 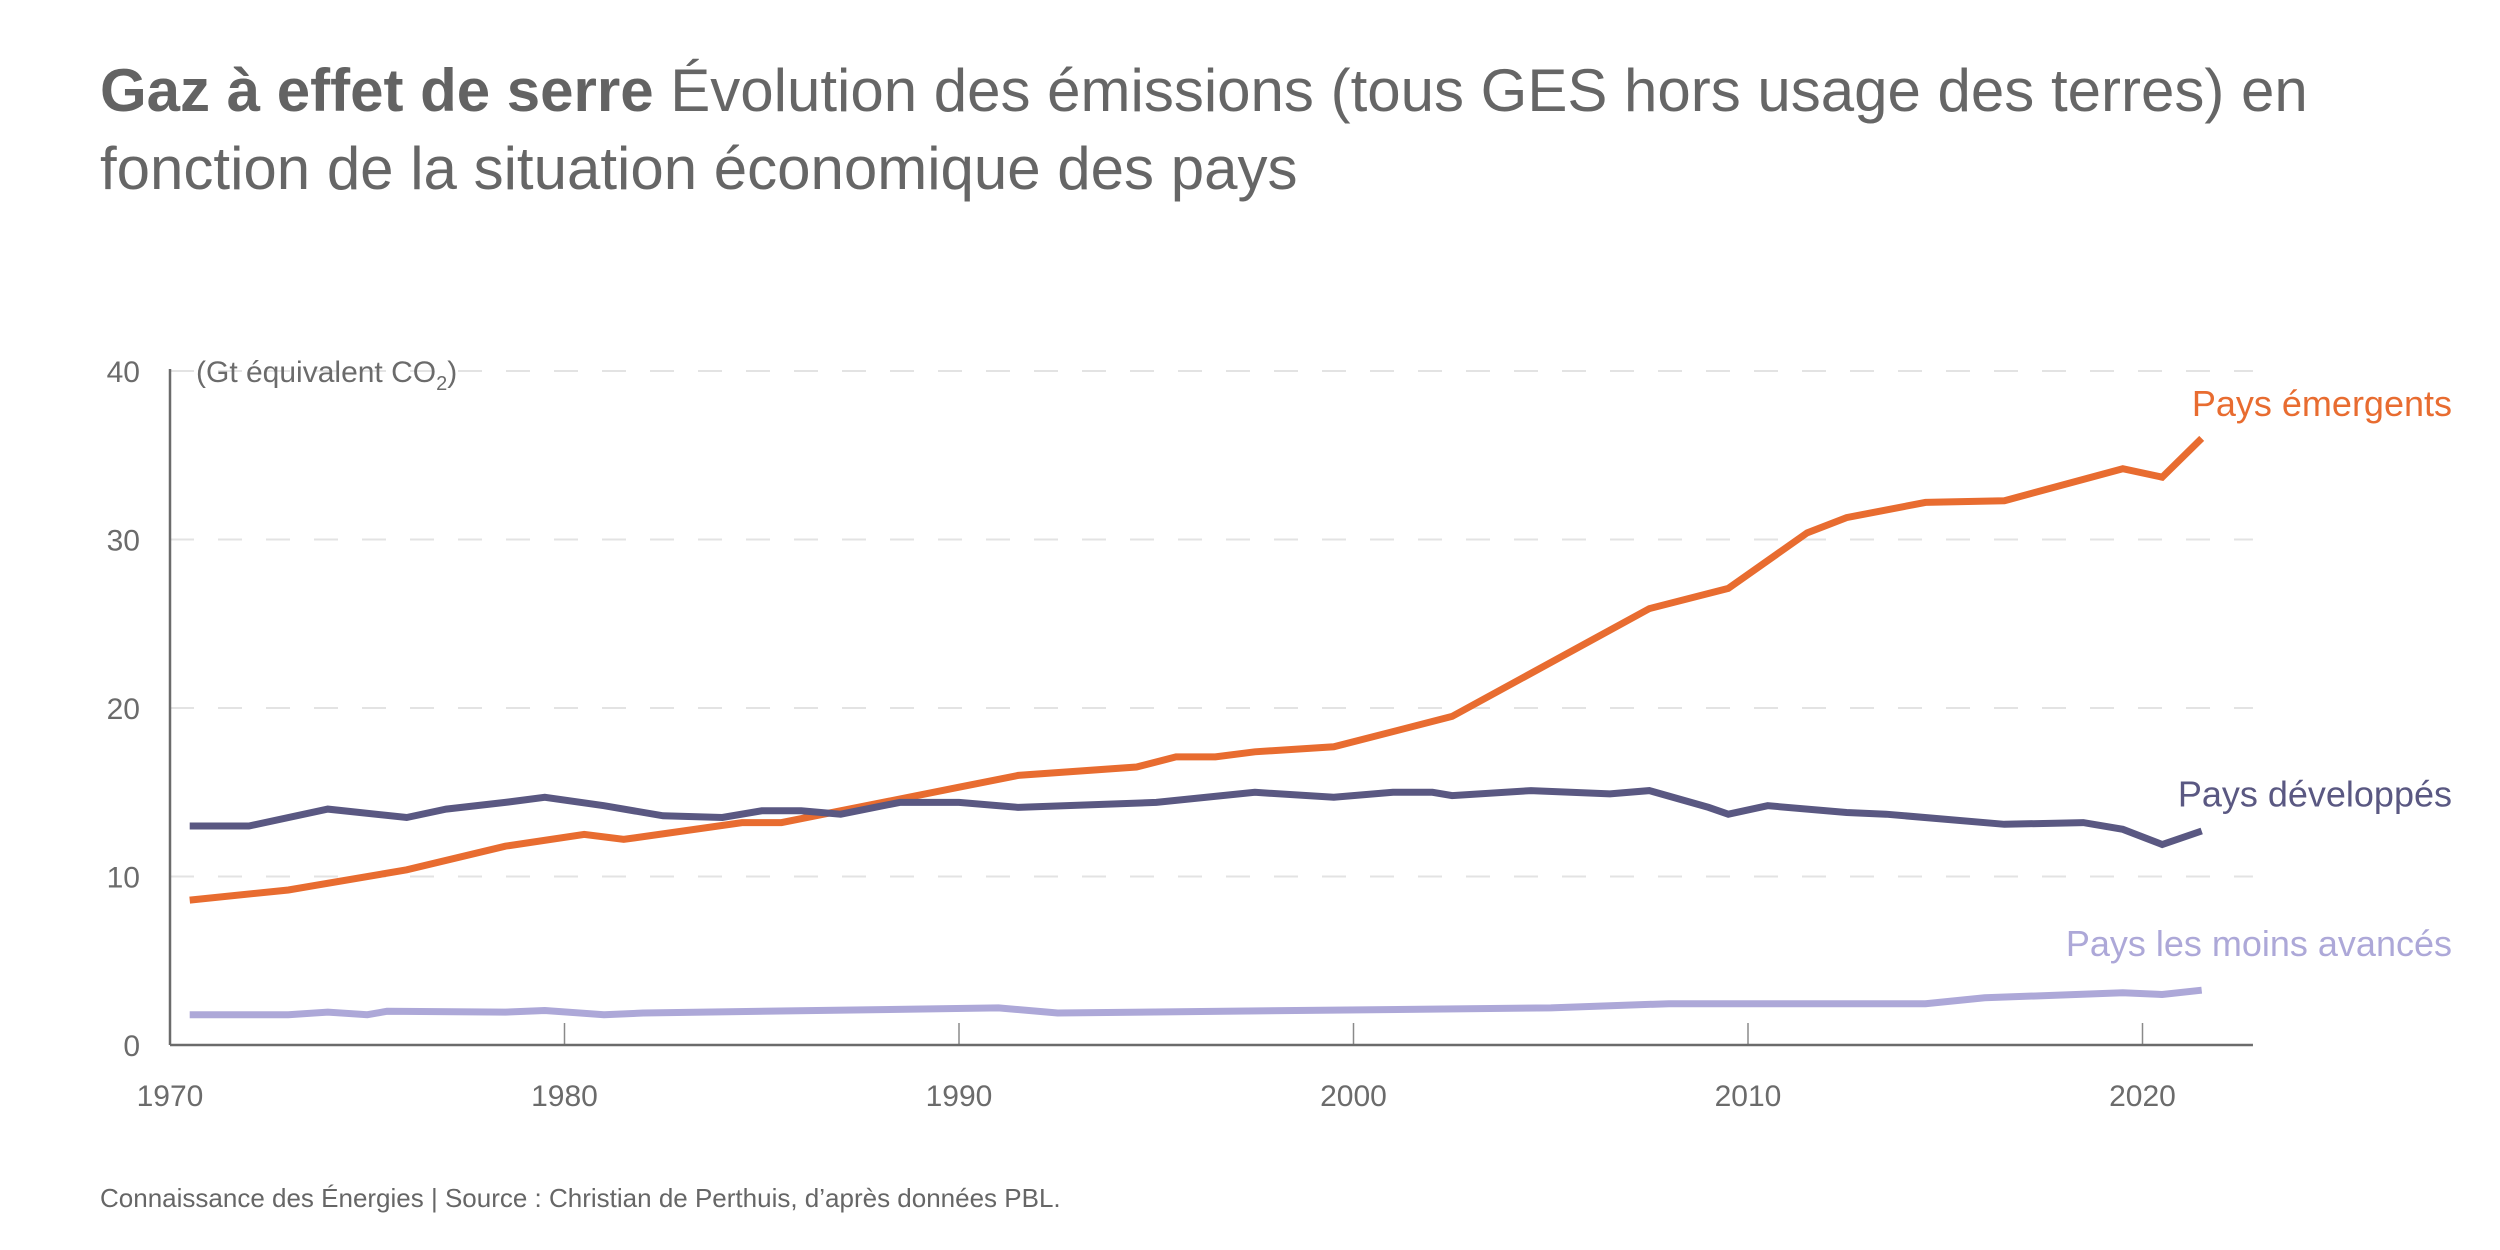 I want to click on y-axis-unit-label: (Gt équivalent CO2), so click(x=326, y=375).